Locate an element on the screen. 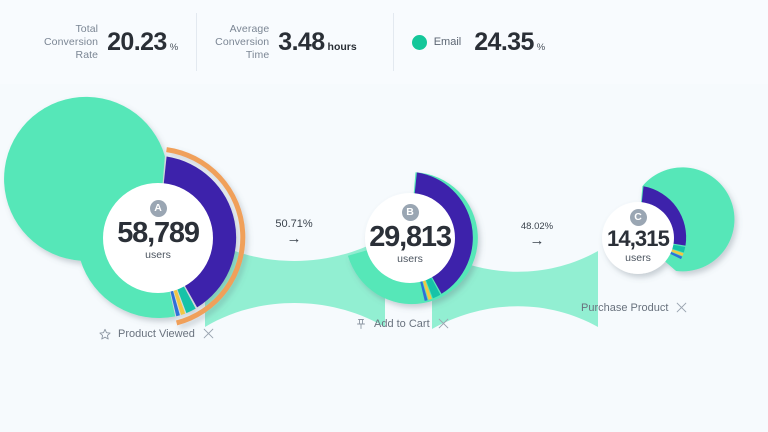 Image resolution: width=768 pixels, height=432 pixels. kpi-value-wrap: 3.48 hours is located at coordinates (317, 42).